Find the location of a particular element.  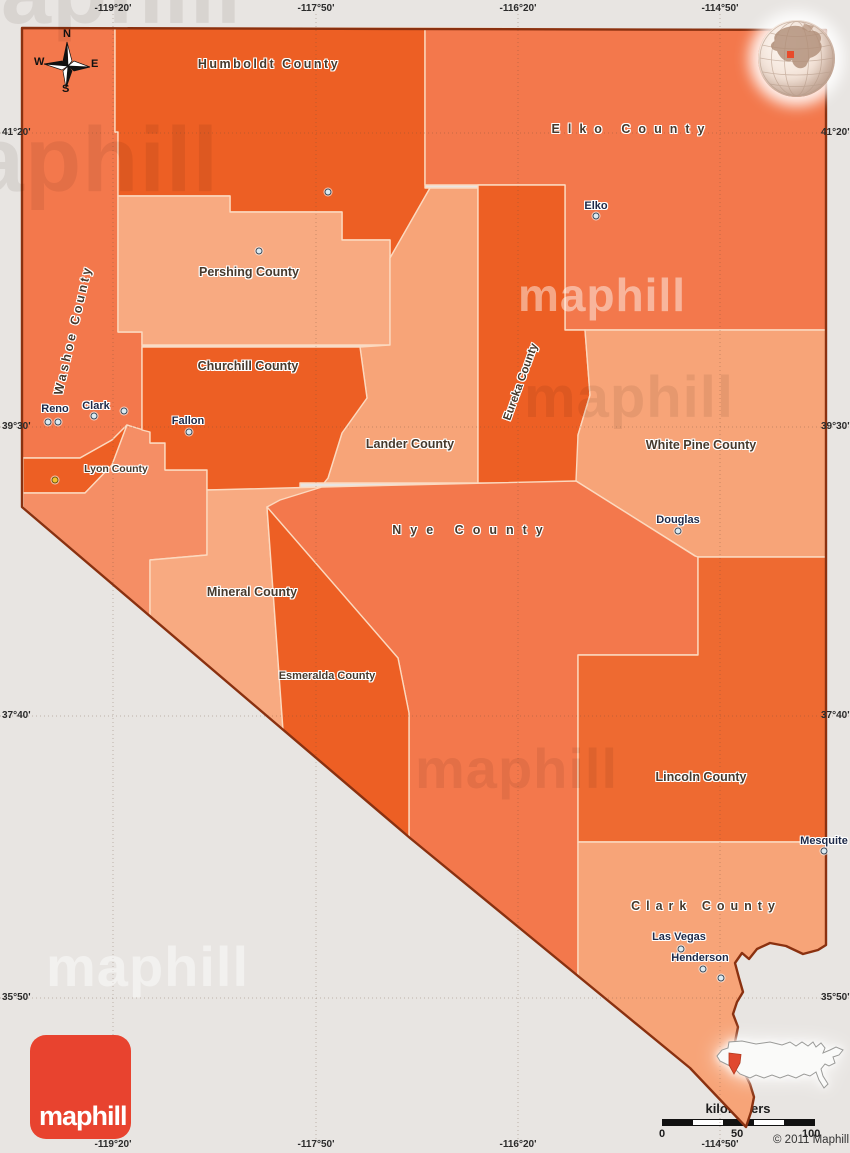

city-label-fallon: Fallon is located at coordinates (188, 421).